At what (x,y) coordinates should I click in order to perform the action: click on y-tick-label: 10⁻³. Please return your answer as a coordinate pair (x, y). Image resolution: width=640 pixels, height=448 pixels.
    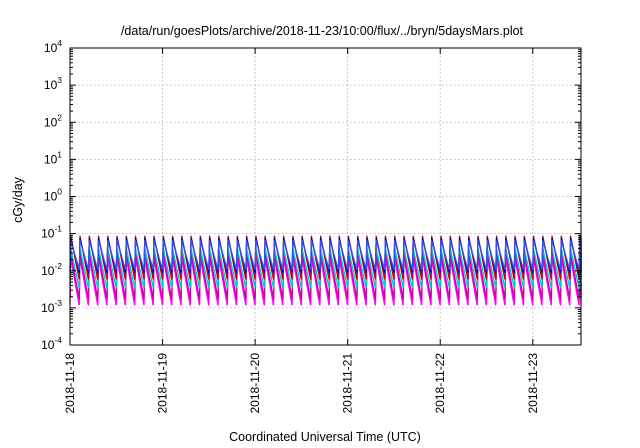
    Looking at the image, I should click on (51, 306).